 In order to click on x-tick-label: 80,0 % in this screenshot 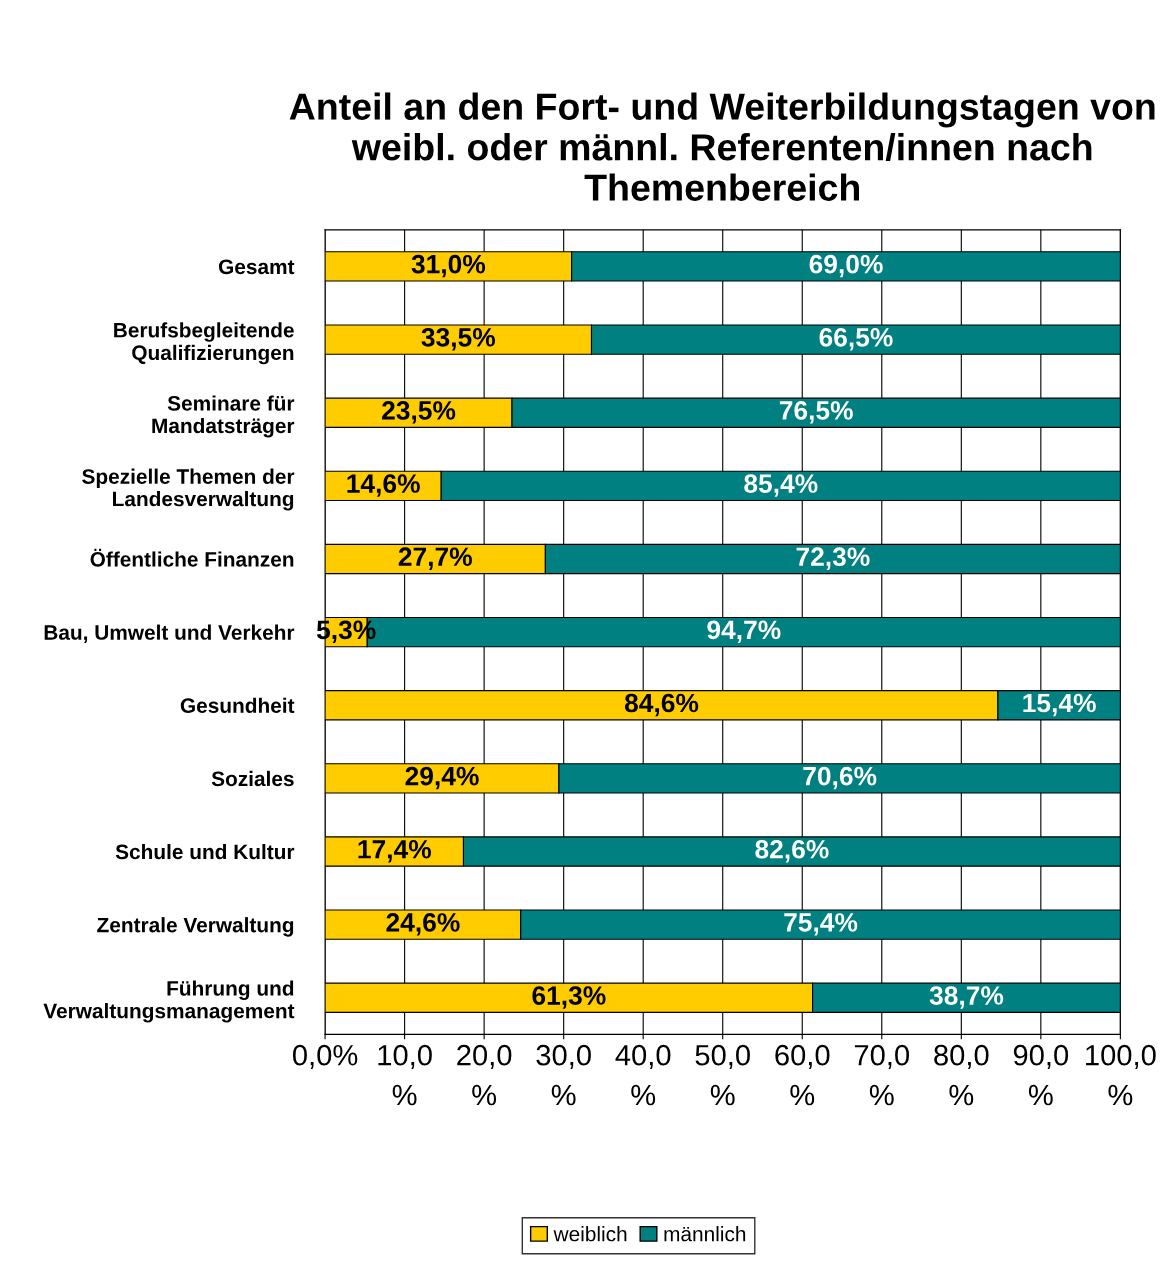, I will do `click(961, 1075)`.